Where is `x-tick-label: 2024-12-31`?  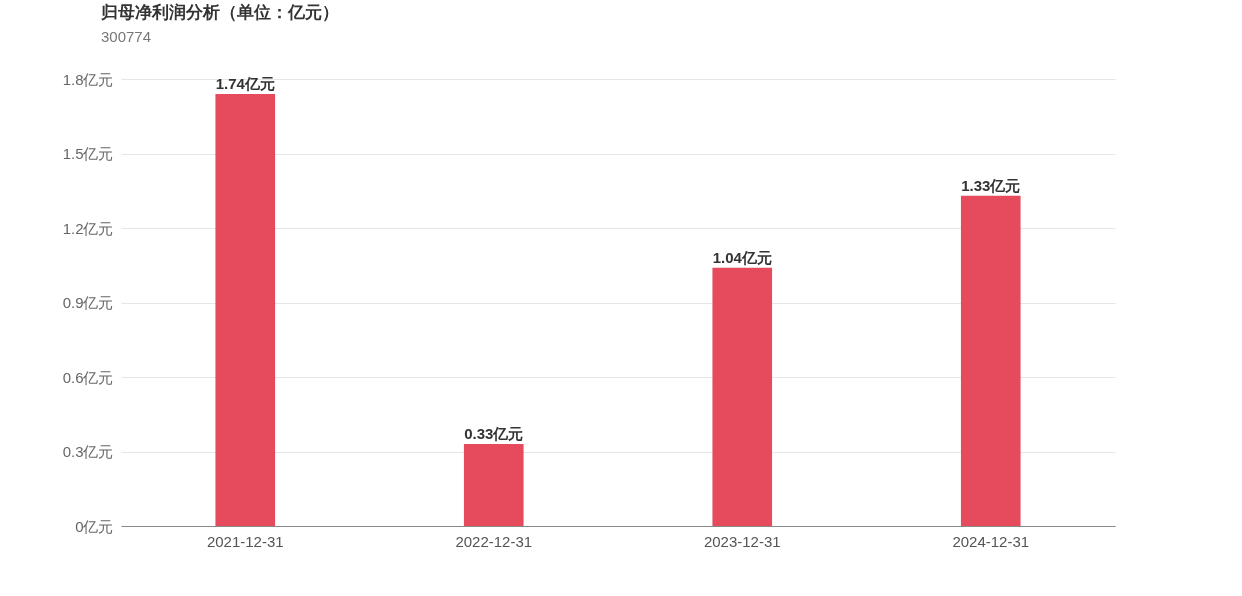
x-tick-label: 2024-12-31 is located at coordinates (991, 541).